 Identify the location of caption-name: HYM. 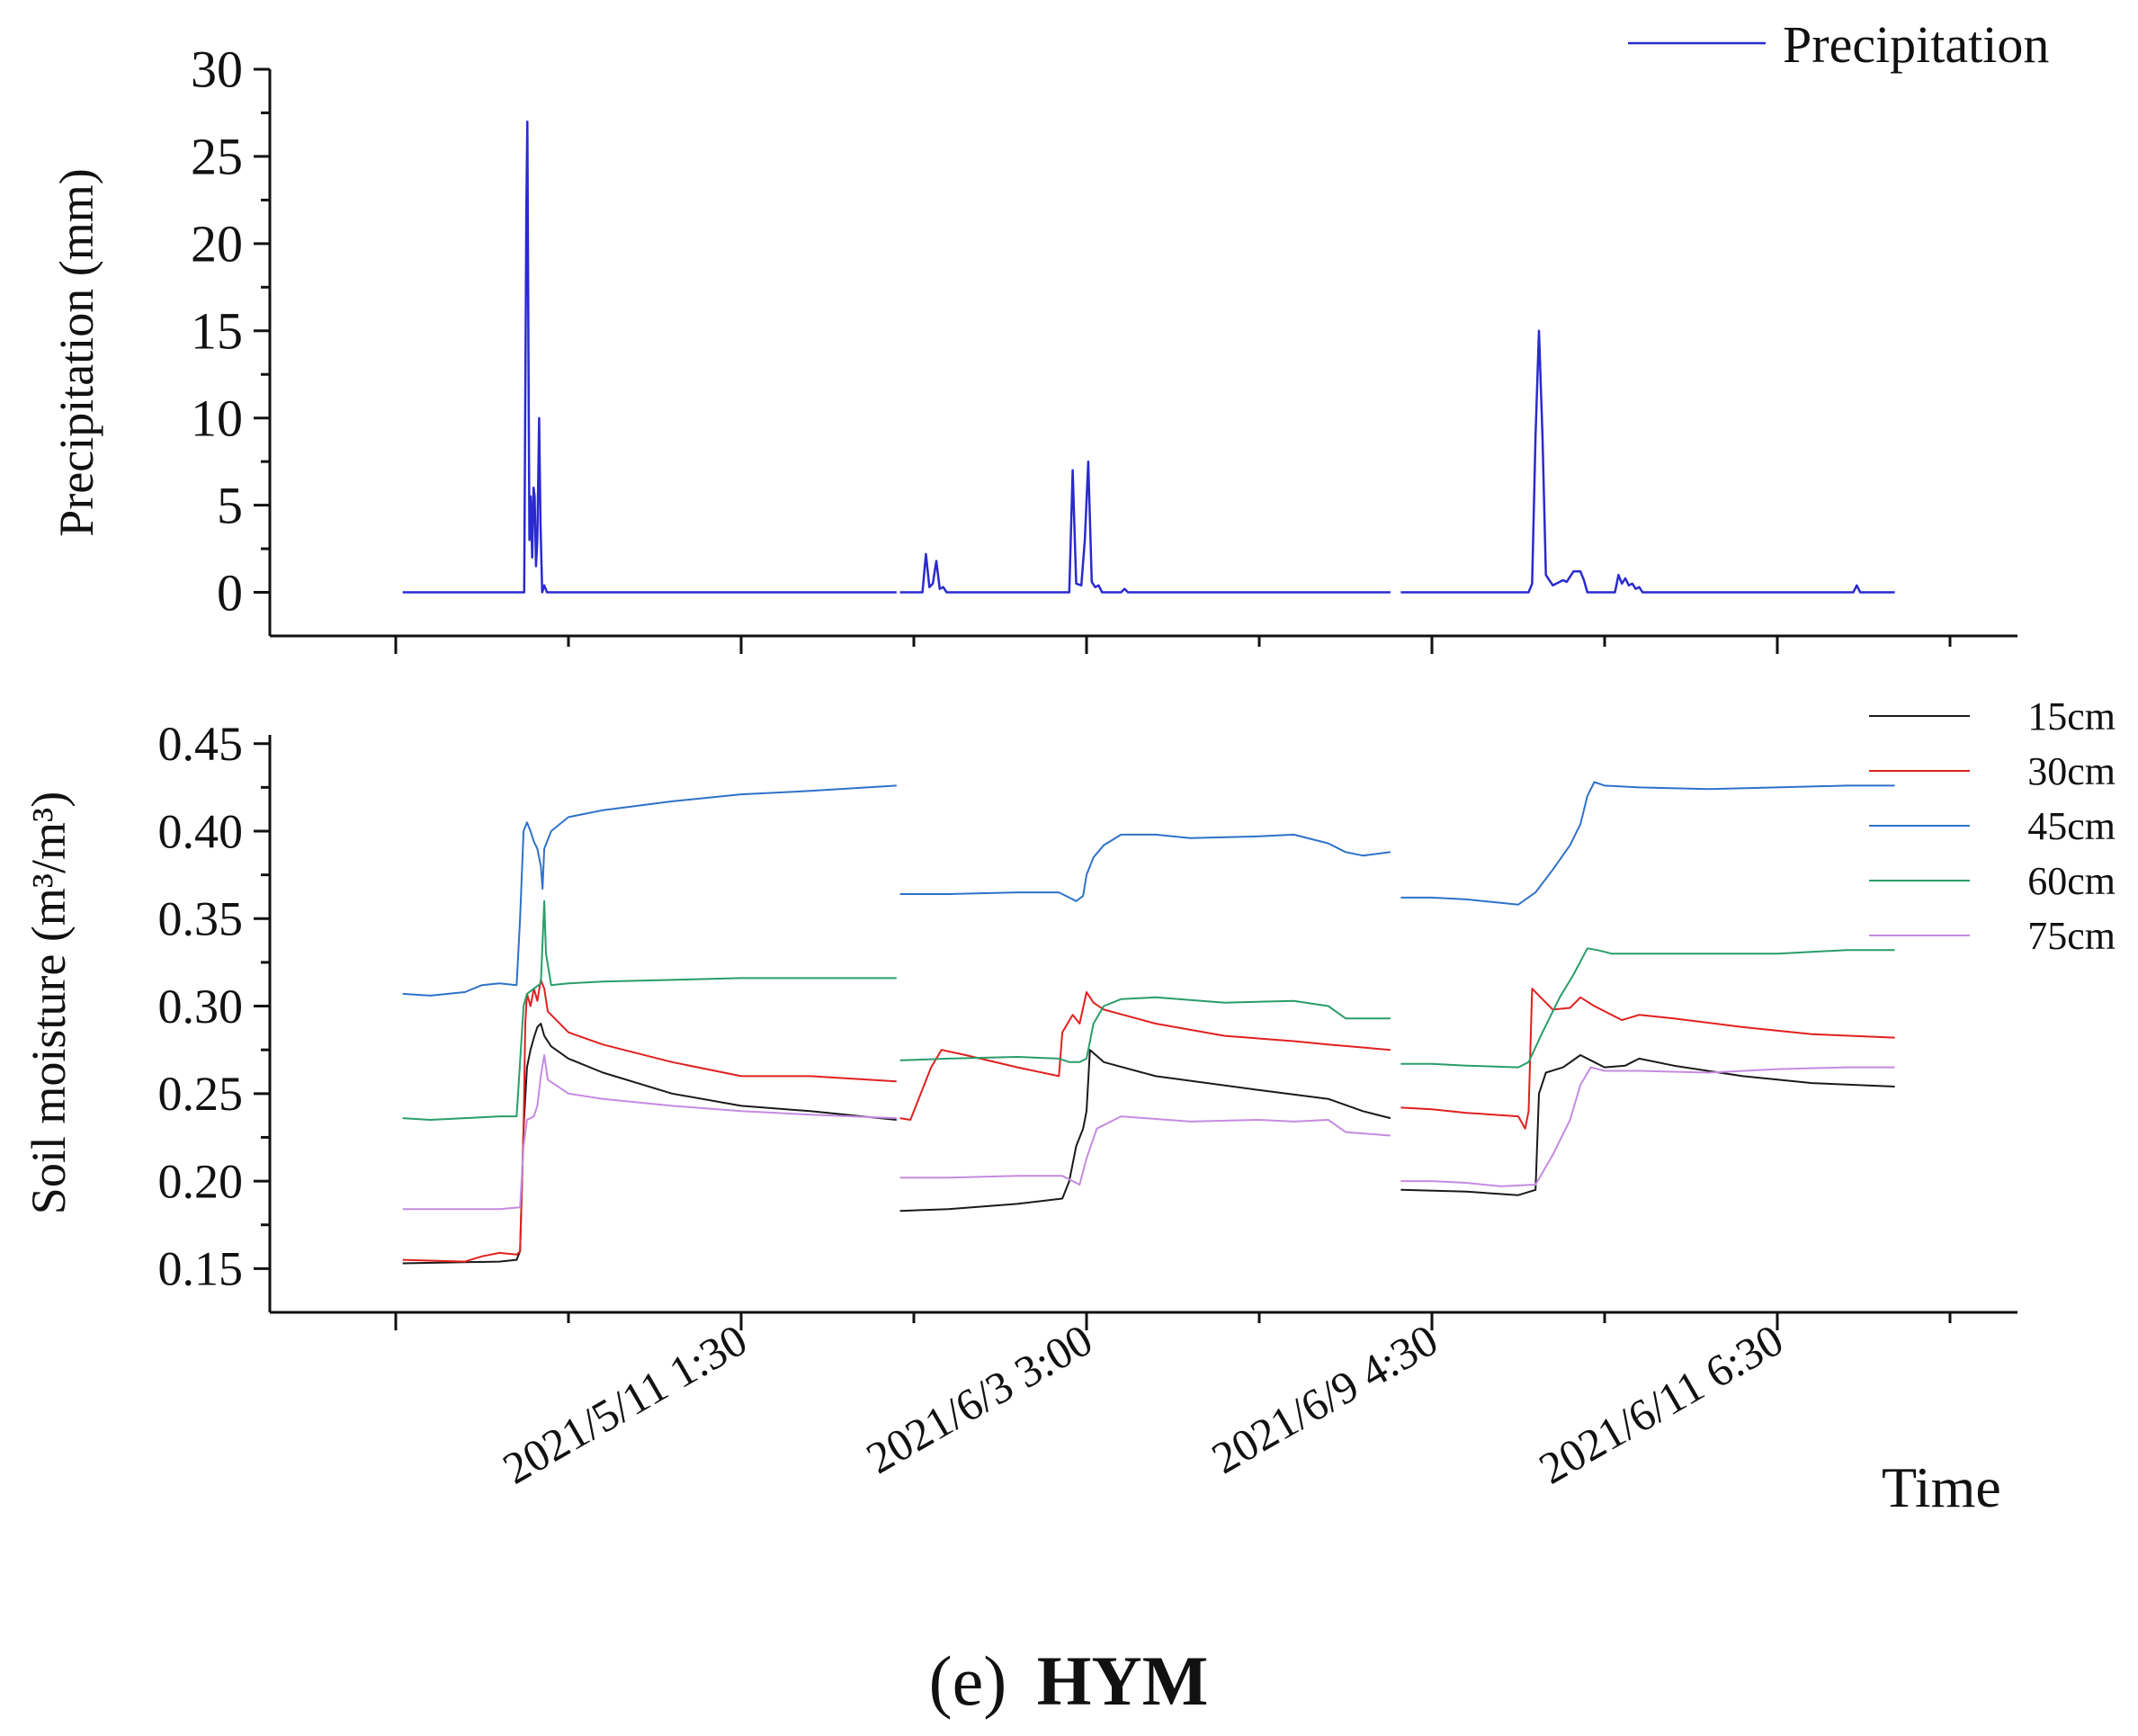
(1123, 1681).